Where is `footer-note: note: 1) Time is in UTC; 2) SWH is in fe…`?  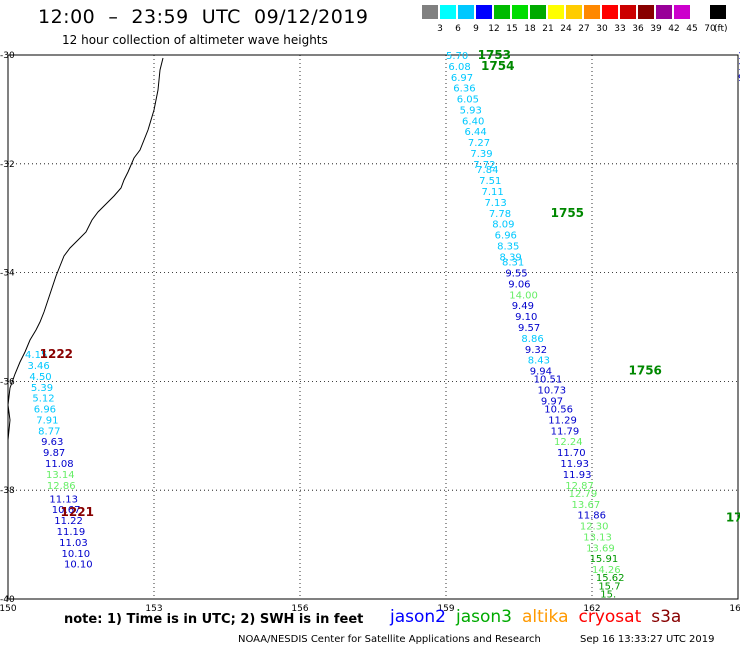 footer-note: note: 1) Time is in UTC; 2) SWH is in fe… is located at coordinates (214, 619).